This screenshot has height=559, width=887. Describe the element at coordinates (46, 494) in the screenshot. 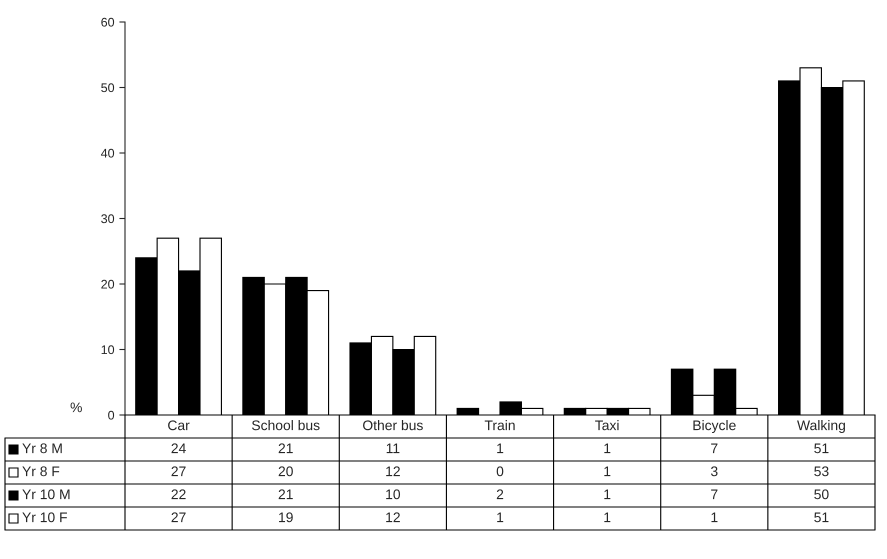

I see `legend-label: Yr 10 M` at that location.